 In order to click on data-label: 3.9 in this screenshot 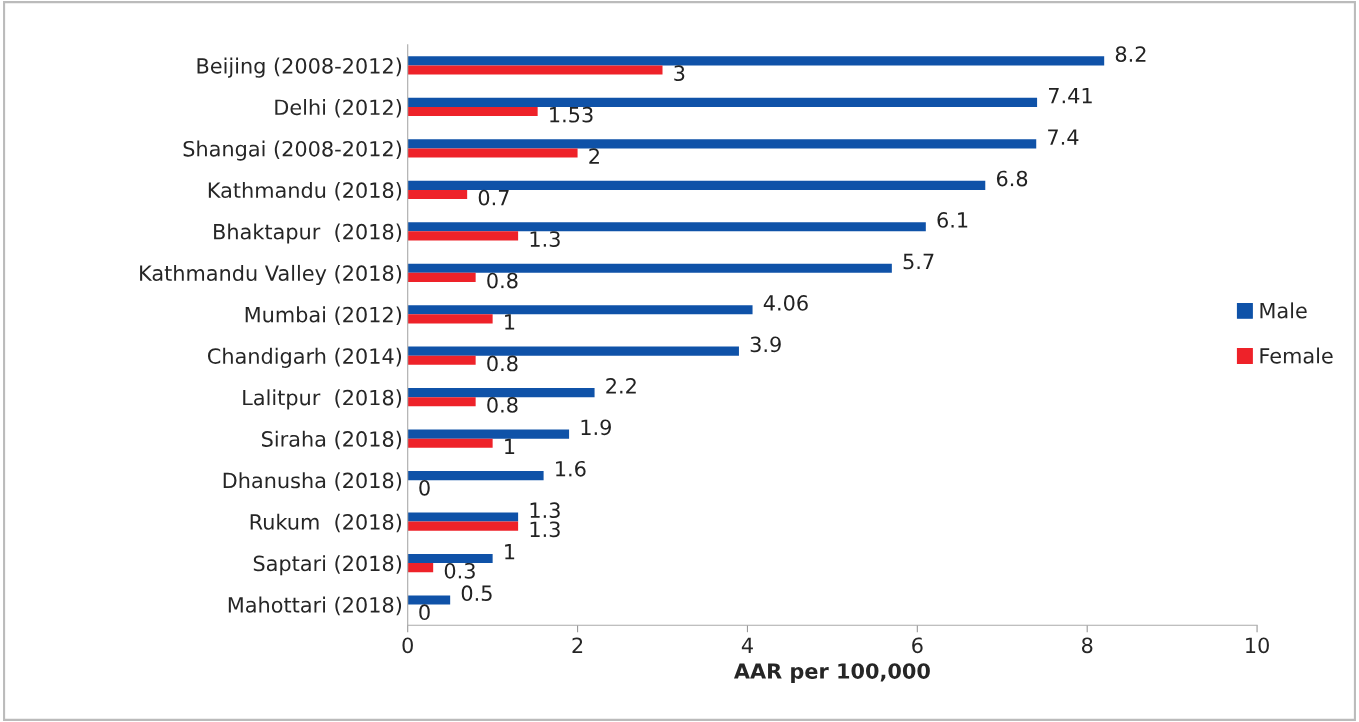, I will do `click(765, 344)`.